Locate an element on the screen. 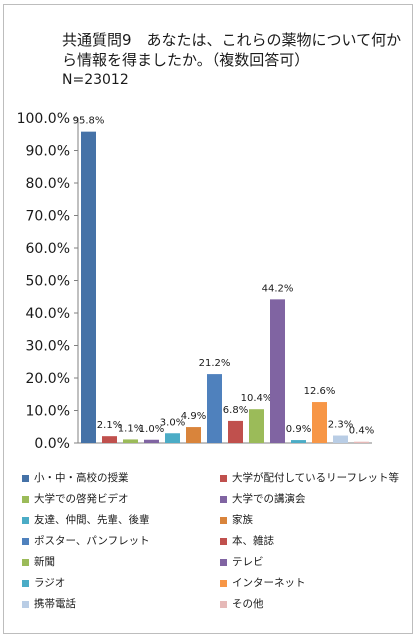  legend-item: その他 is located at coordinates (242, 603).